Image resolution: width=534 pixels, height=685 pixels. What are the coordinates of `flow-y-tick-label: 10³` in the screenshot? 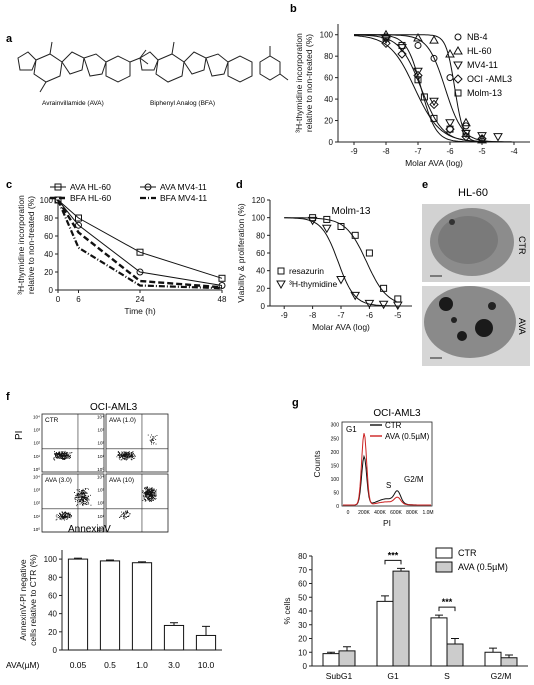 It's located at (36, 429).